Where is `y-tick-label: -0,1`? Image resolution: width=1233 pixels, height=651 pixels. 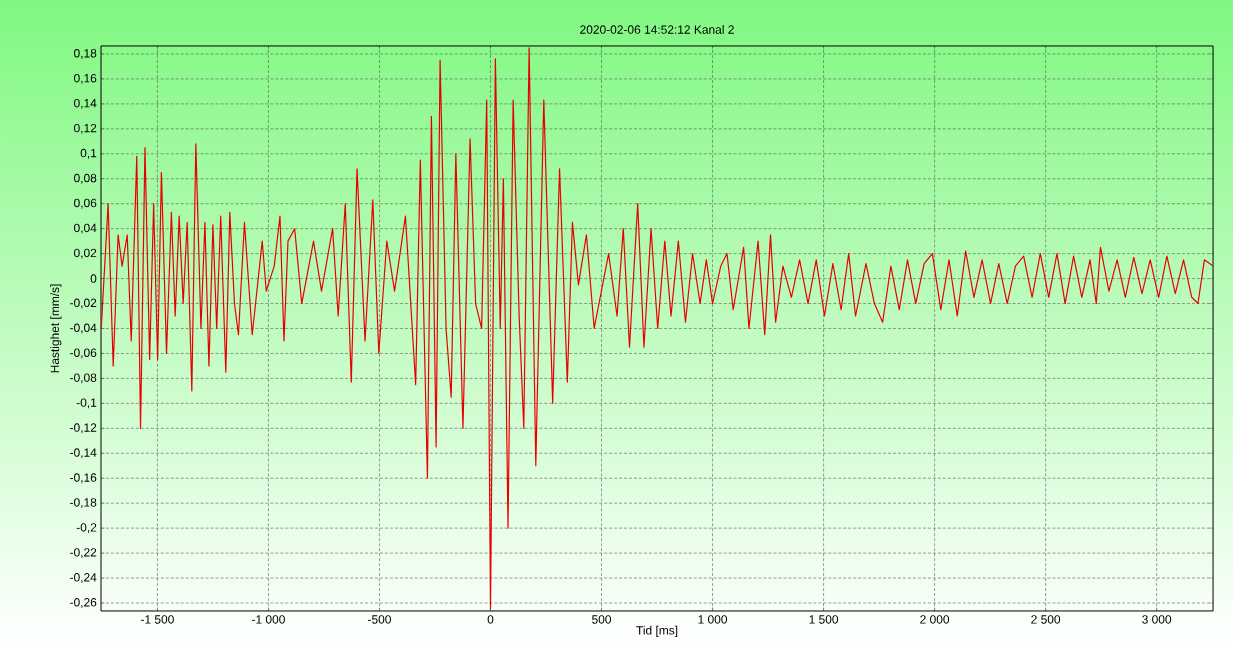
y-tick-label: -0,1 is located at coordinates (86, 403).